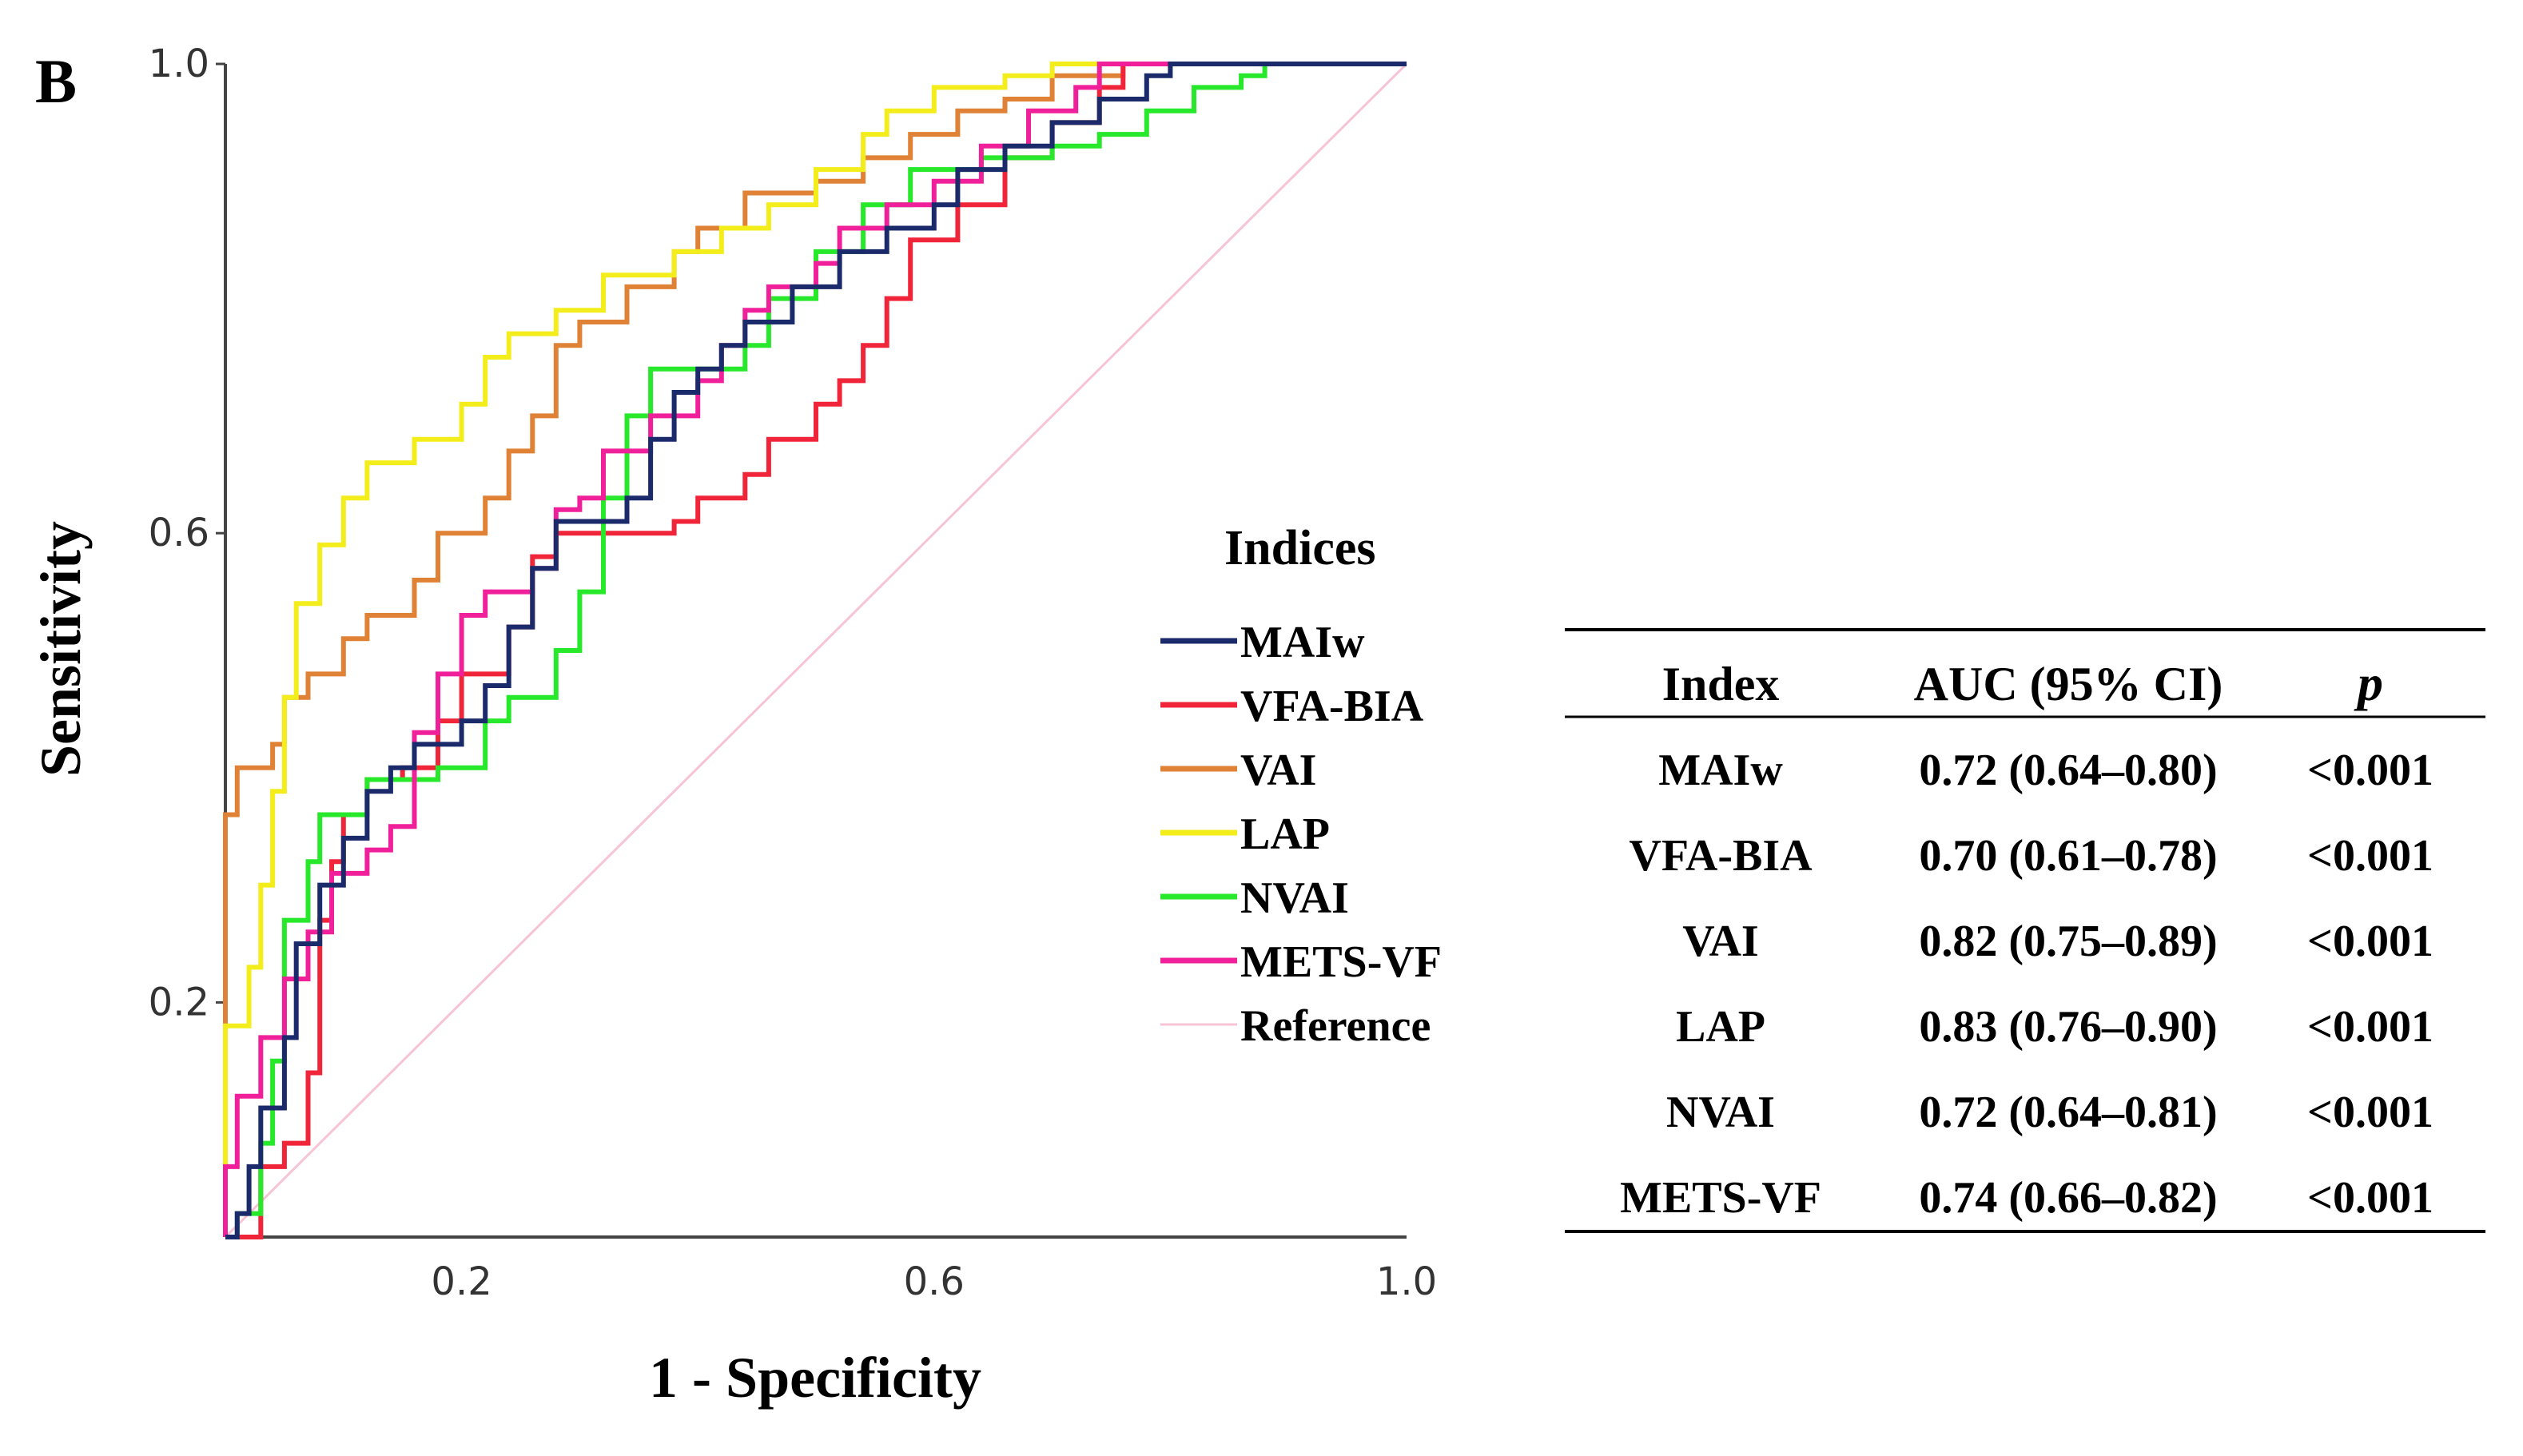  I want to click on legend-title: Indices, so click(1299, 548).